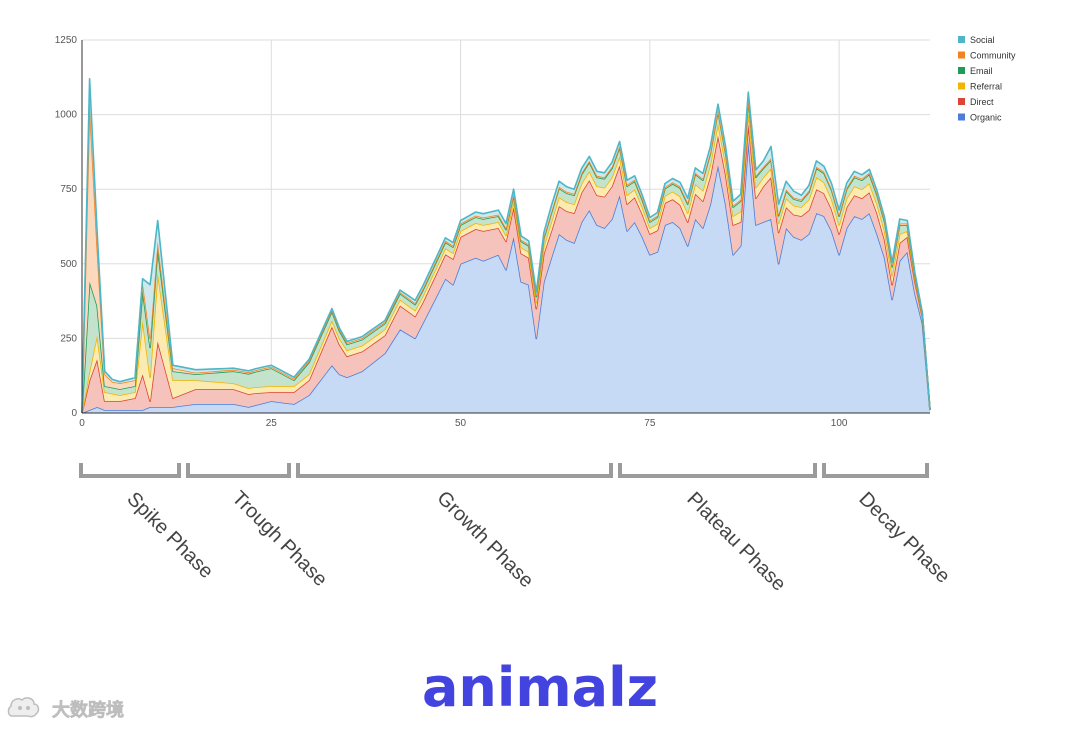  What do you see at coordinates (961, 86) in the screenshot?
I see `legend-swatch-referral` at bounding box center [961, 86].